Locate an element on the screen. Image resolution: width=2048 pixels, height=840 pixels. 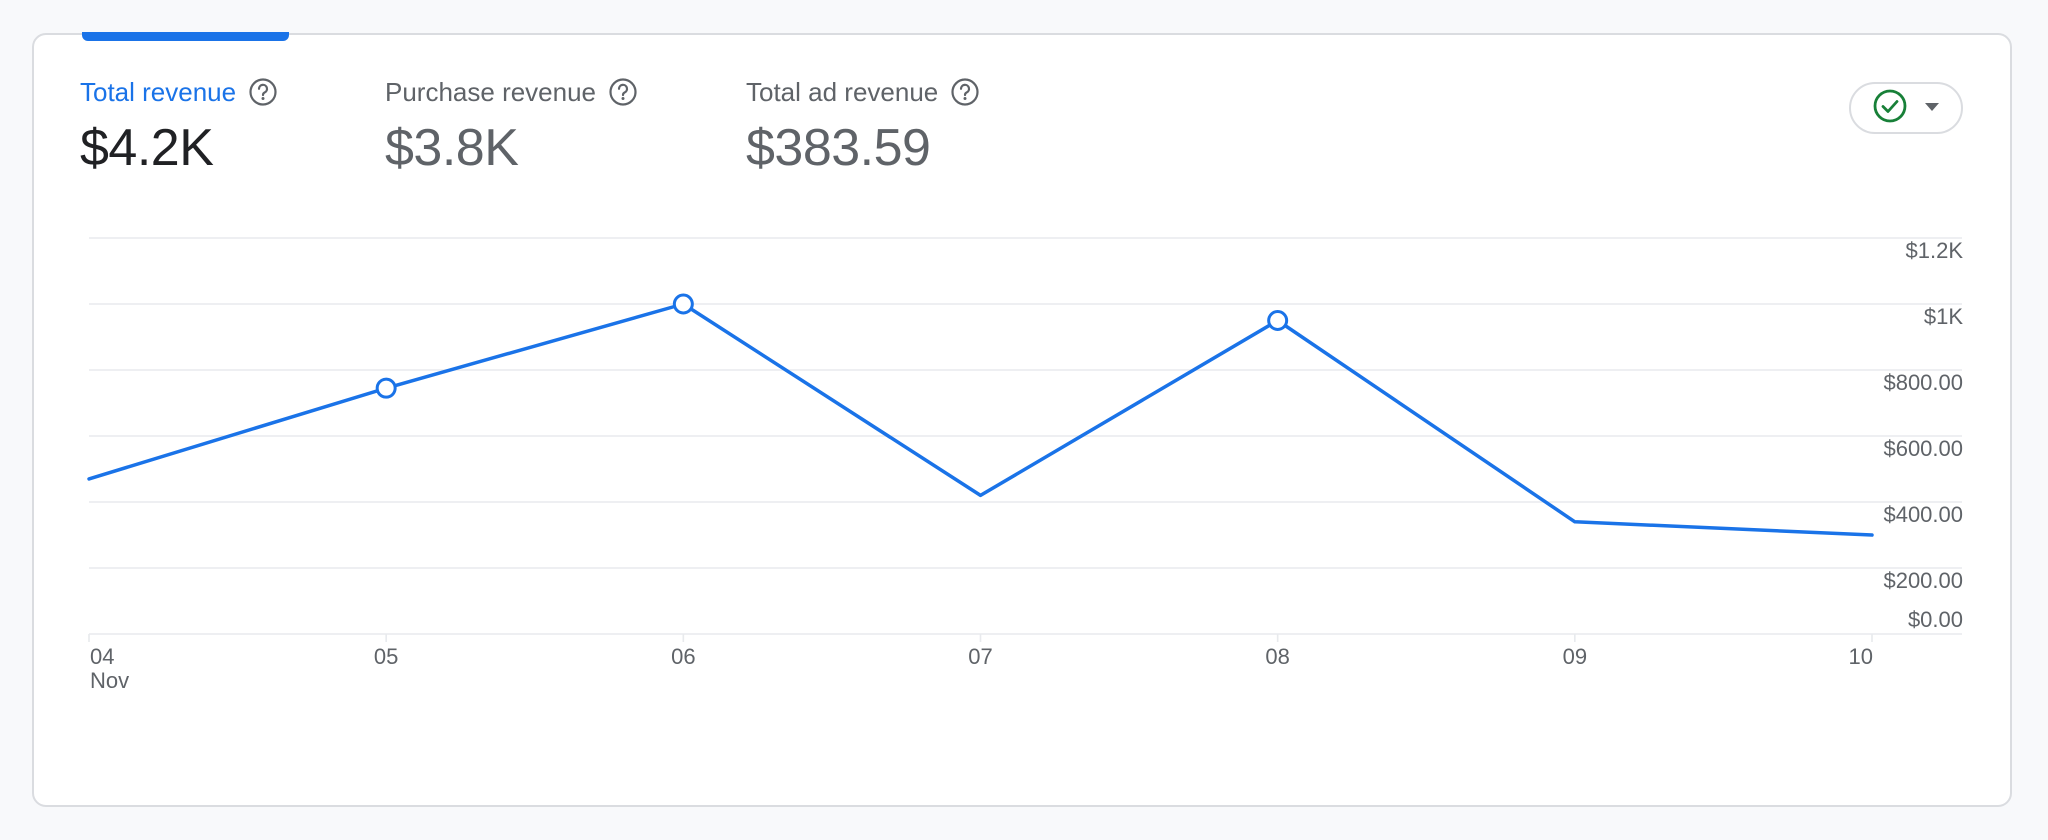
active-metric-indicator is located at coordinates (185, 36).